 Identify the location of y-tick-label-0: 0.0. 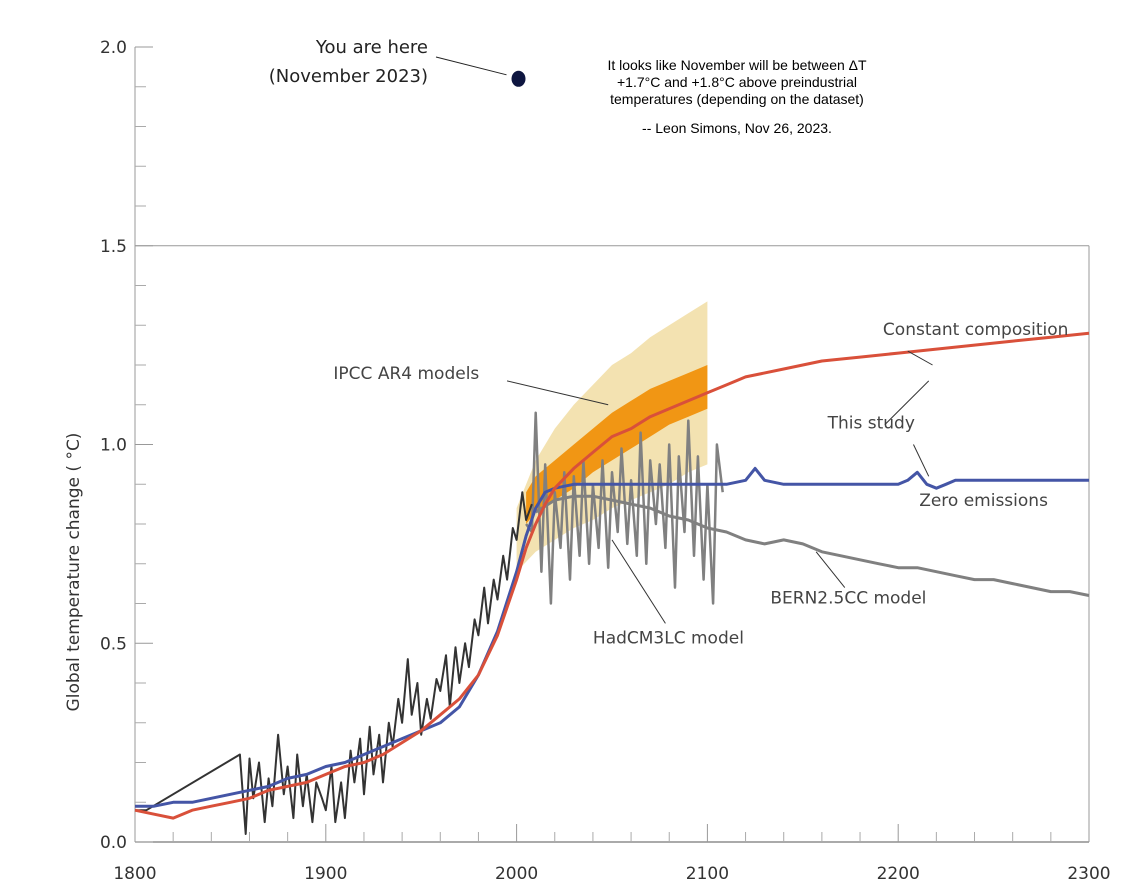
(113, 843).